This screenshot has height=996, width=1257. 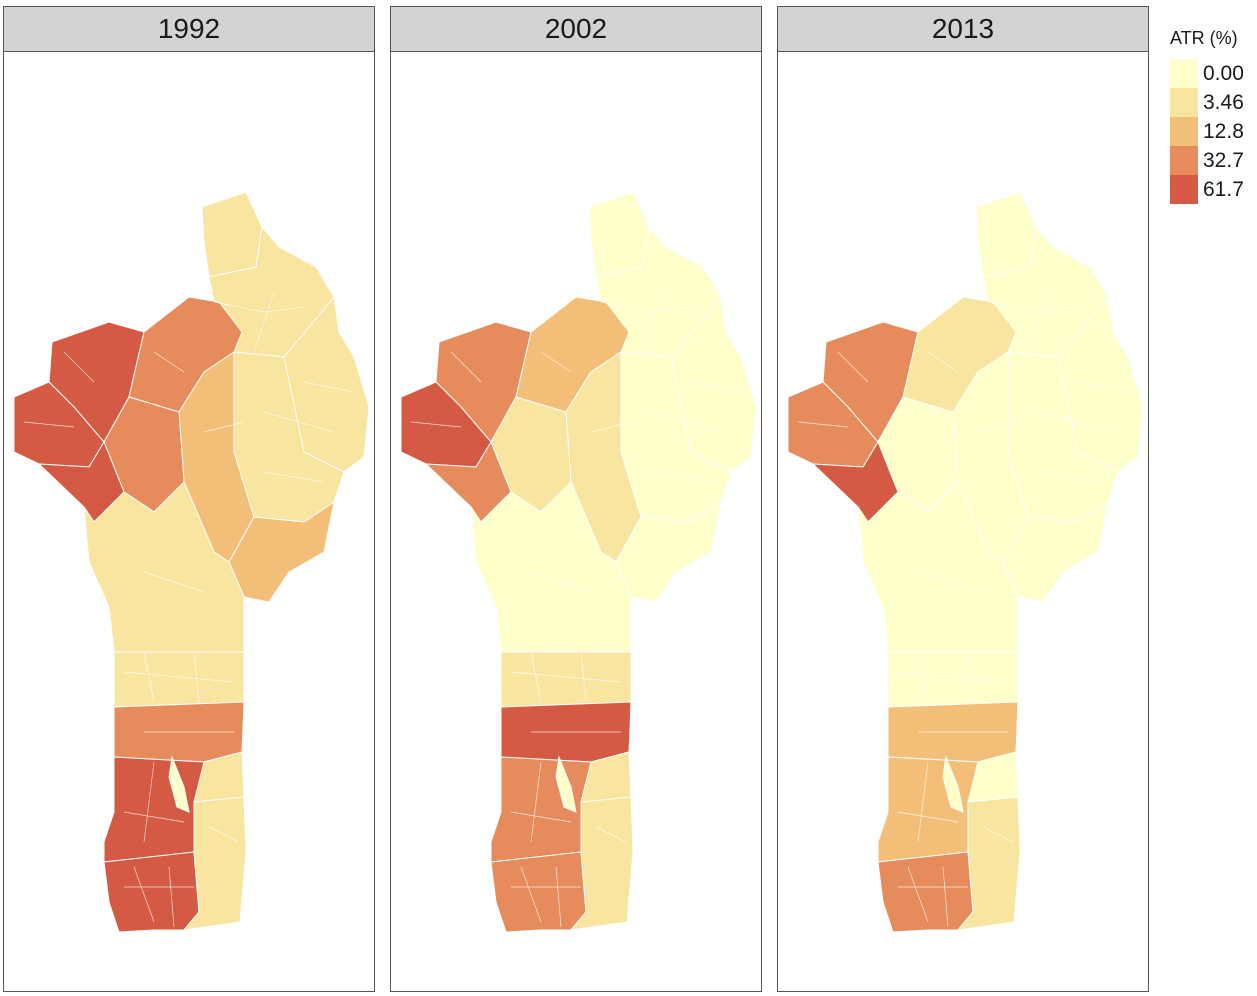 What do you see at coordinates (1204, 38) in the screenshot?
I see `legend-title: ATR (%)` at bounding box center [1204, 38].